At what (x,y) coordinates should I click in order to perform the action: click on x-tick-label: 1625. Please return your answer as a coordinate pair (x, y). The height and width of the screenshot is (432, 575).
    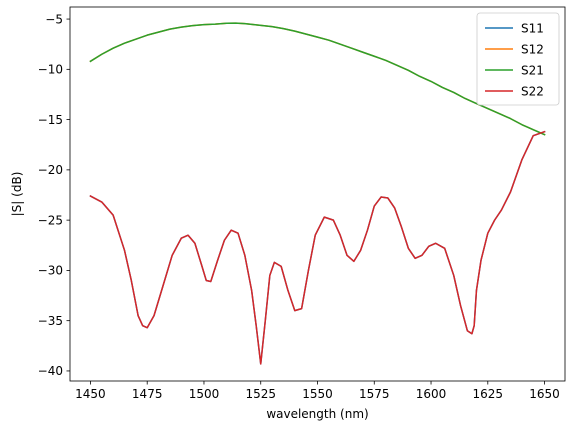
    Looking at the image, I should click on (488, 394).